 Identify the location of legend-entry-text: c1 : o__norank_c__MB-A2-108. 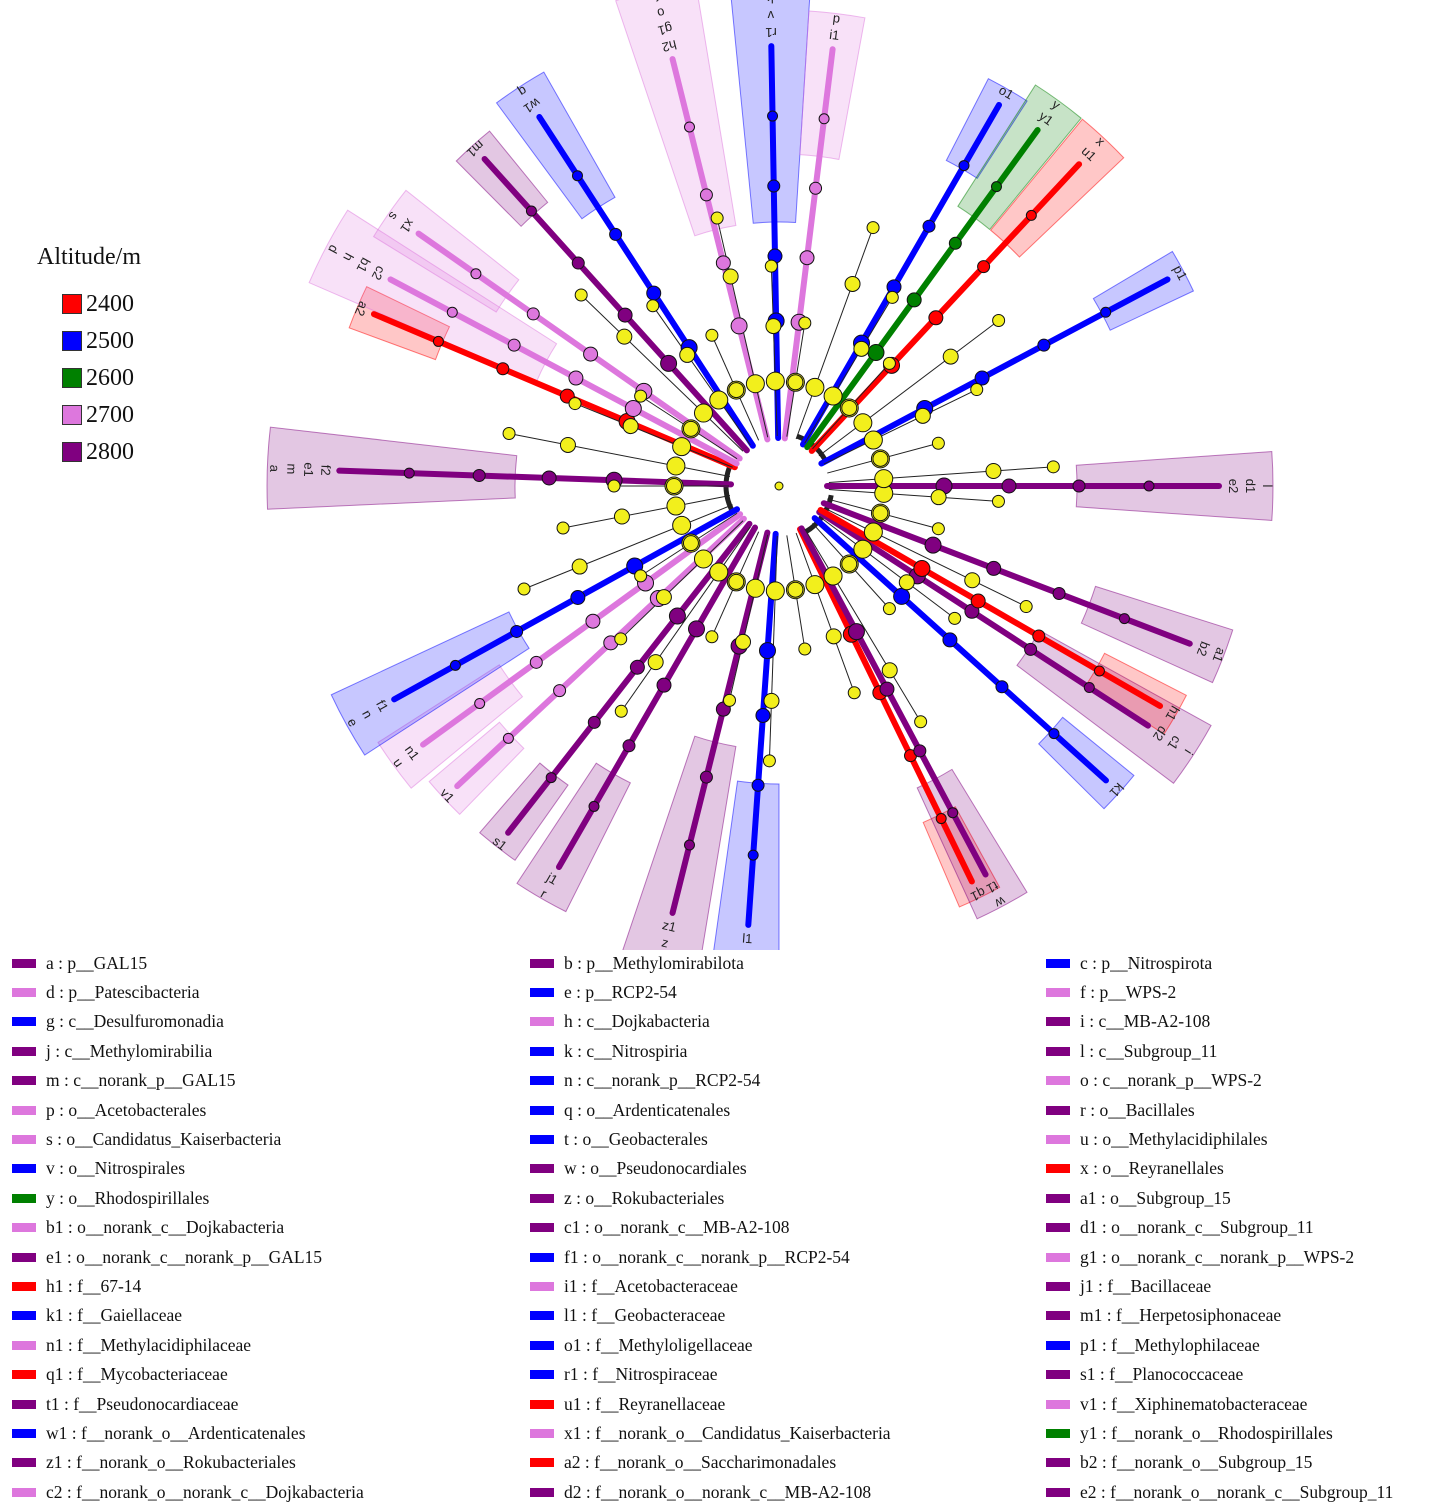
(677, 1227).